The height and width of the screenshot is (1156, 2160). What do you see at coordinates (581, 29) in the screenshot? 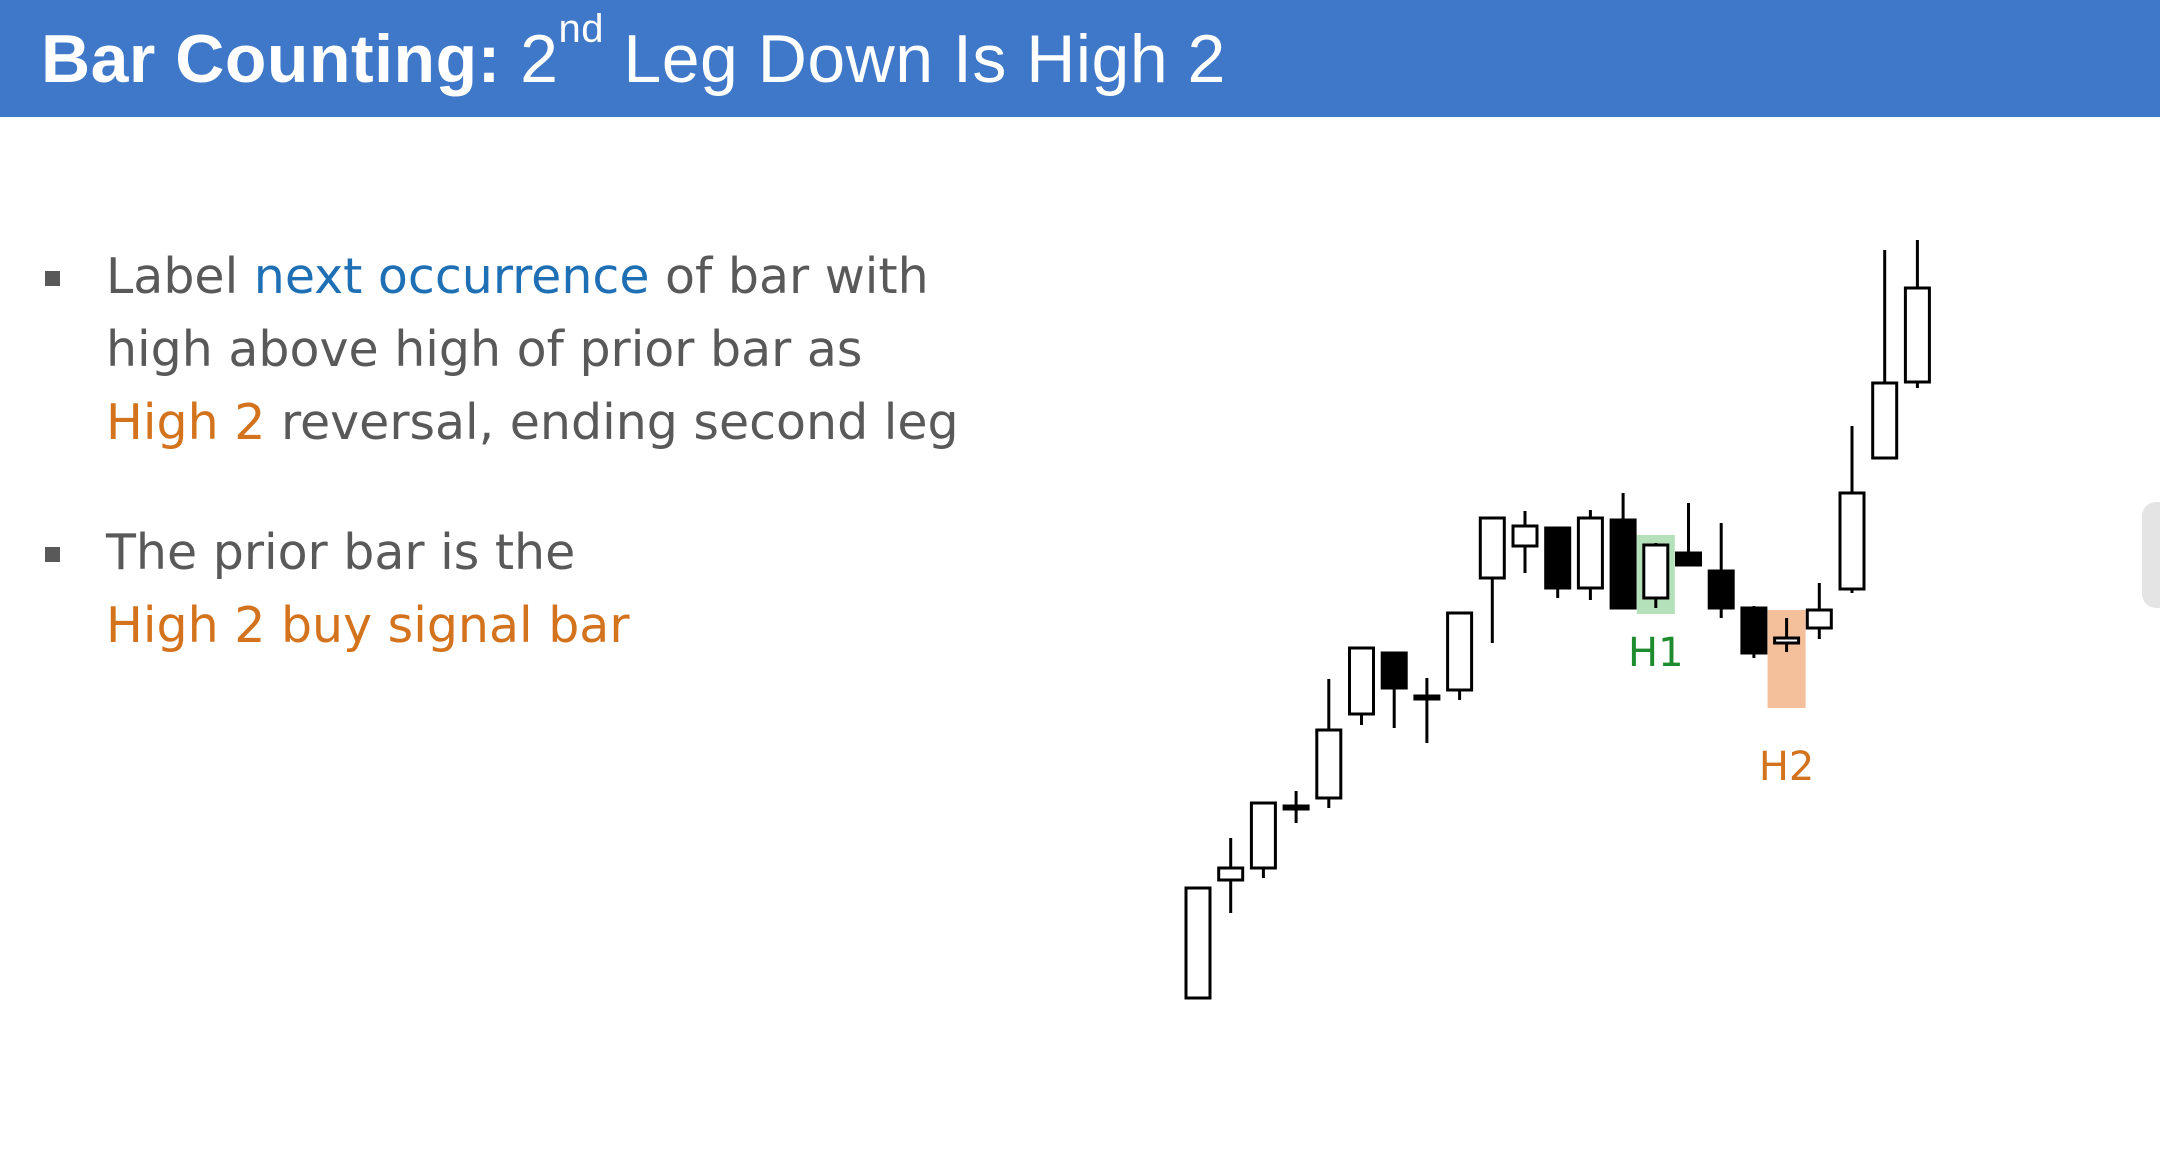
I see `title-superscript: nd` at bounding box center [581, 29].